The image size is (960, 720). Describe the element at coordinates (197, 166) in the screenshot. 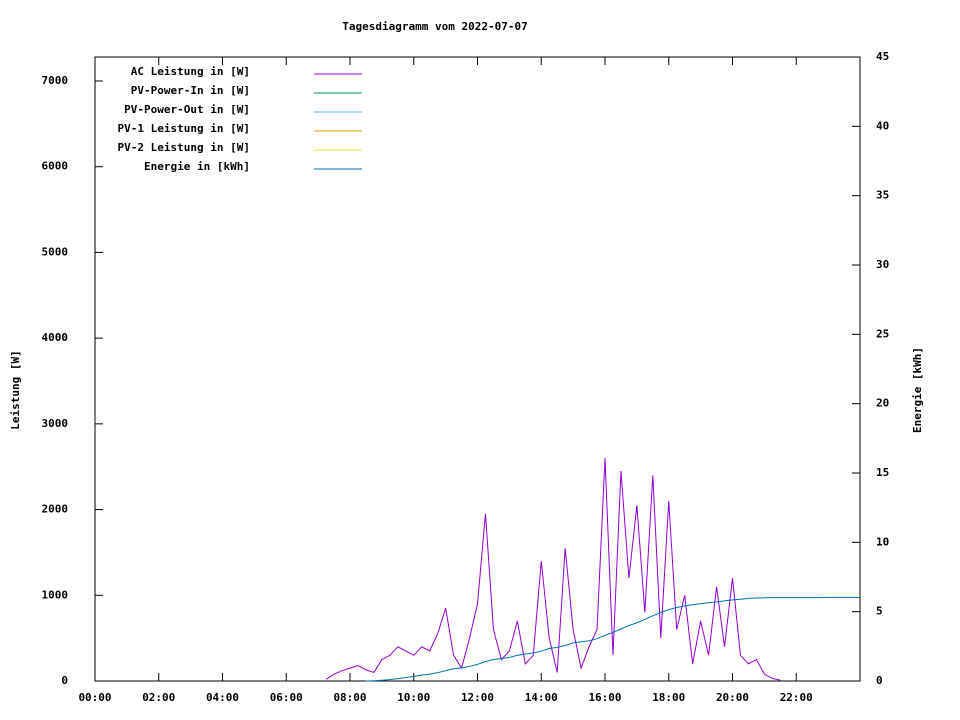

I see `legend-label: Energie in [kWh]` at that location.